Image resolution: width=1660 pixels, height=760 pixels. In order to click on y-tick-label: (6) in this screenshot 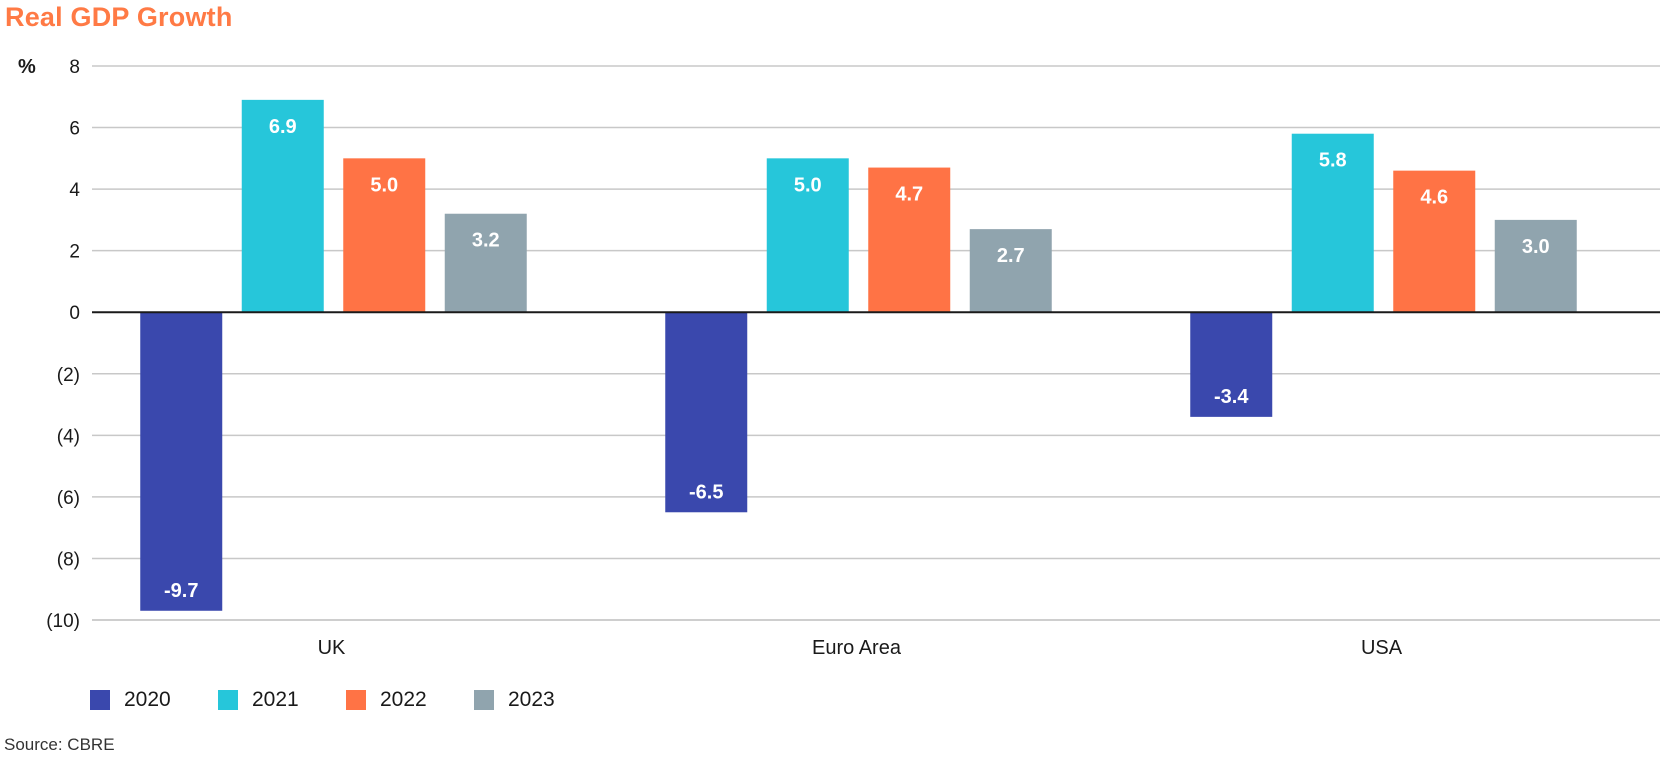, I will do `click(68, 498)`.